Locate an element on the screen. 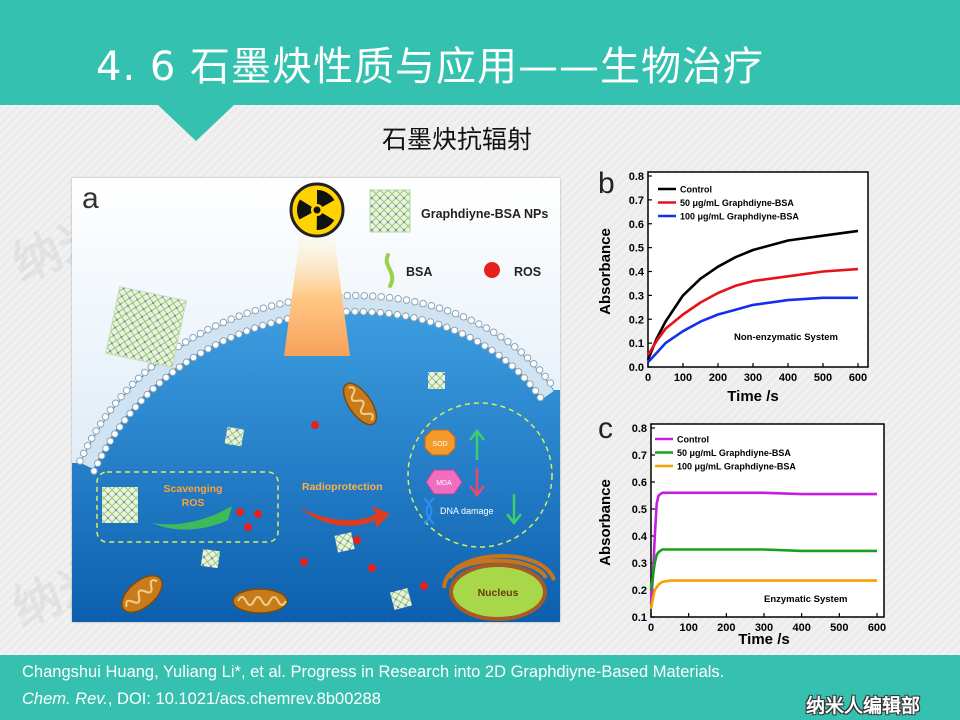 This screenshot has width=960, height=720. ros-sphere-icon is located at coordinates (492, 270).